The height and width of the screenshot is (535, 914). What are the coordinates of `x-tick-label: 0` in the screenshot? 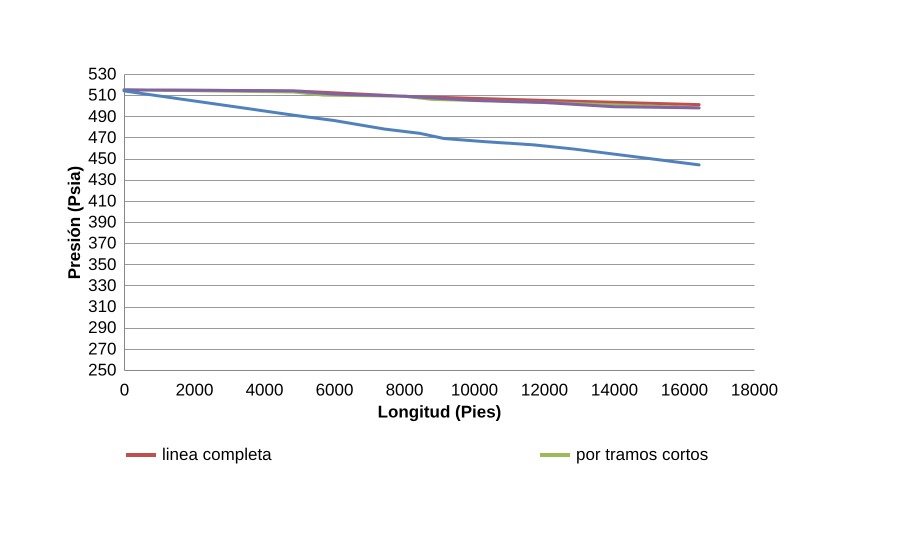 It's located at (125, 390).